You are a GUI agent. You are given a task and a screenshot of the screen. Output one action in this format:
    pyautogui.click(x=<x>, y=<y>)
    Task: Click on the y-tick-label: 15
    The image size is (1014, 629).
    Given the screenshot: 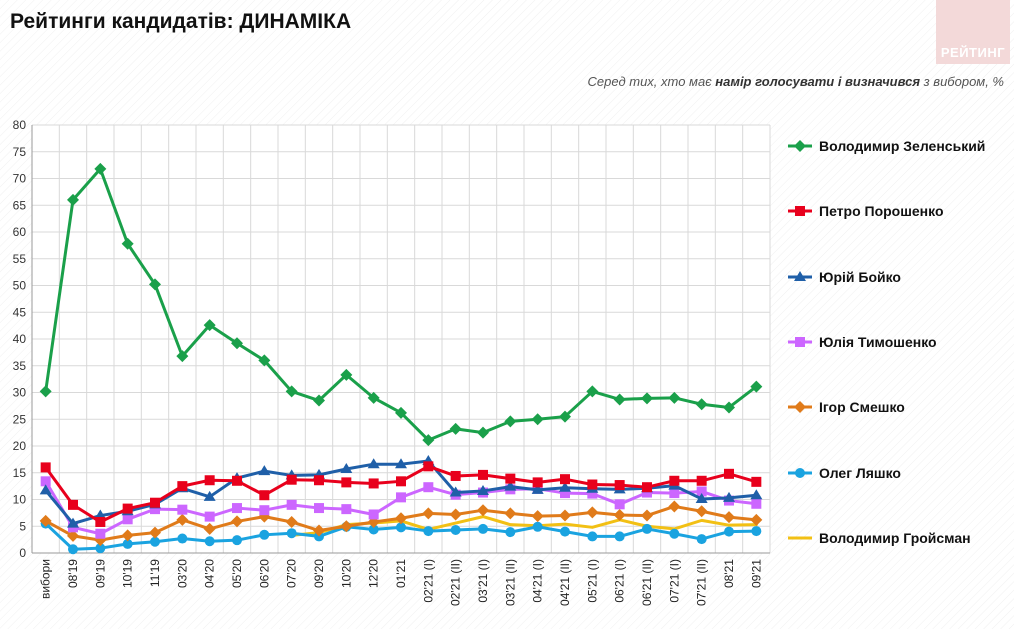 What is the action you would take?
    pyautogui.click(x=20, y=473)
    